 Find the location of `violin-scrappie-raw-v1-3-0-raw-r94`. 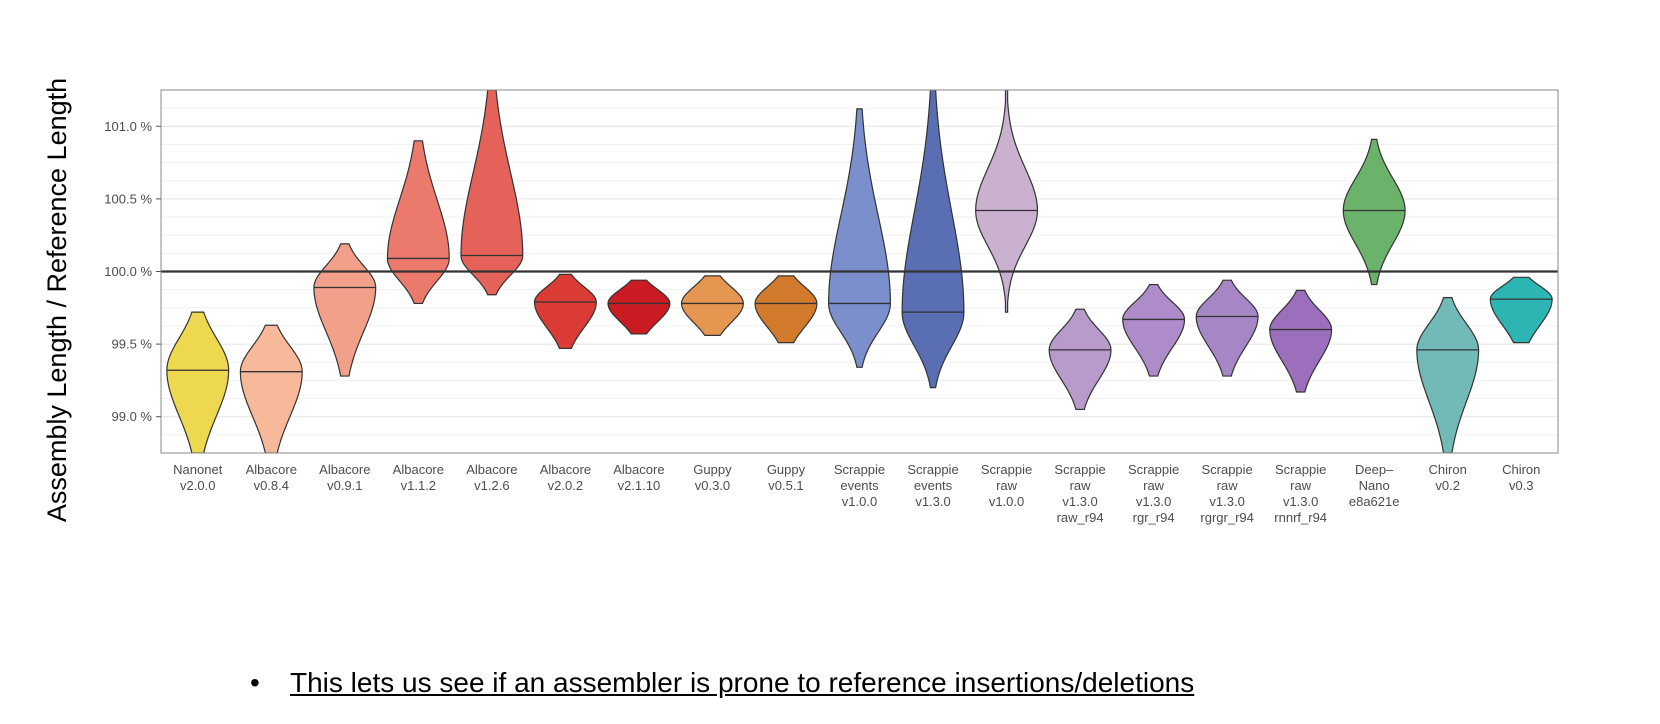

violin-scrappie-raw-v1-3-0-raw-r94 is located at coordinates (1080, 359).